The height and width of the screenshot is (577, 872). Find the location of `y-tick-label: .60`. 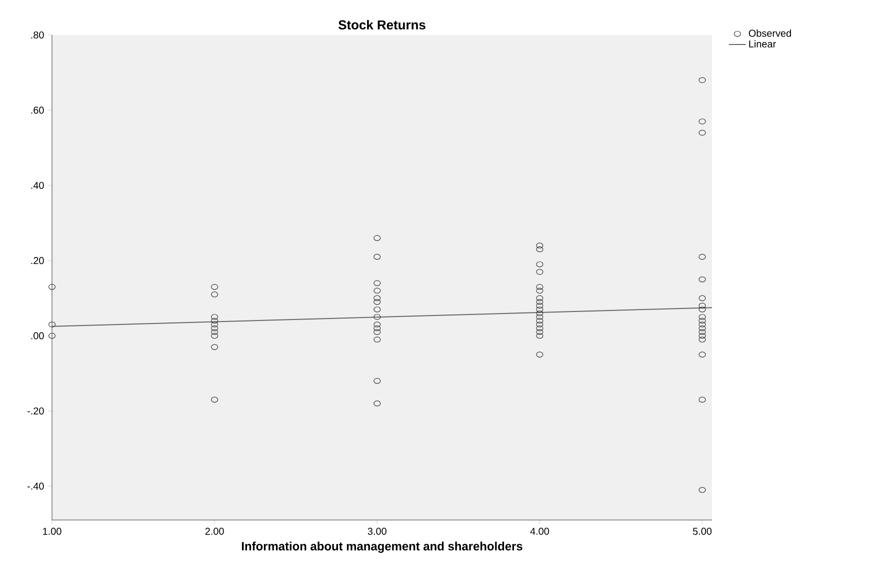

y-tick-label: .60 is located at coordinates (37, 110).